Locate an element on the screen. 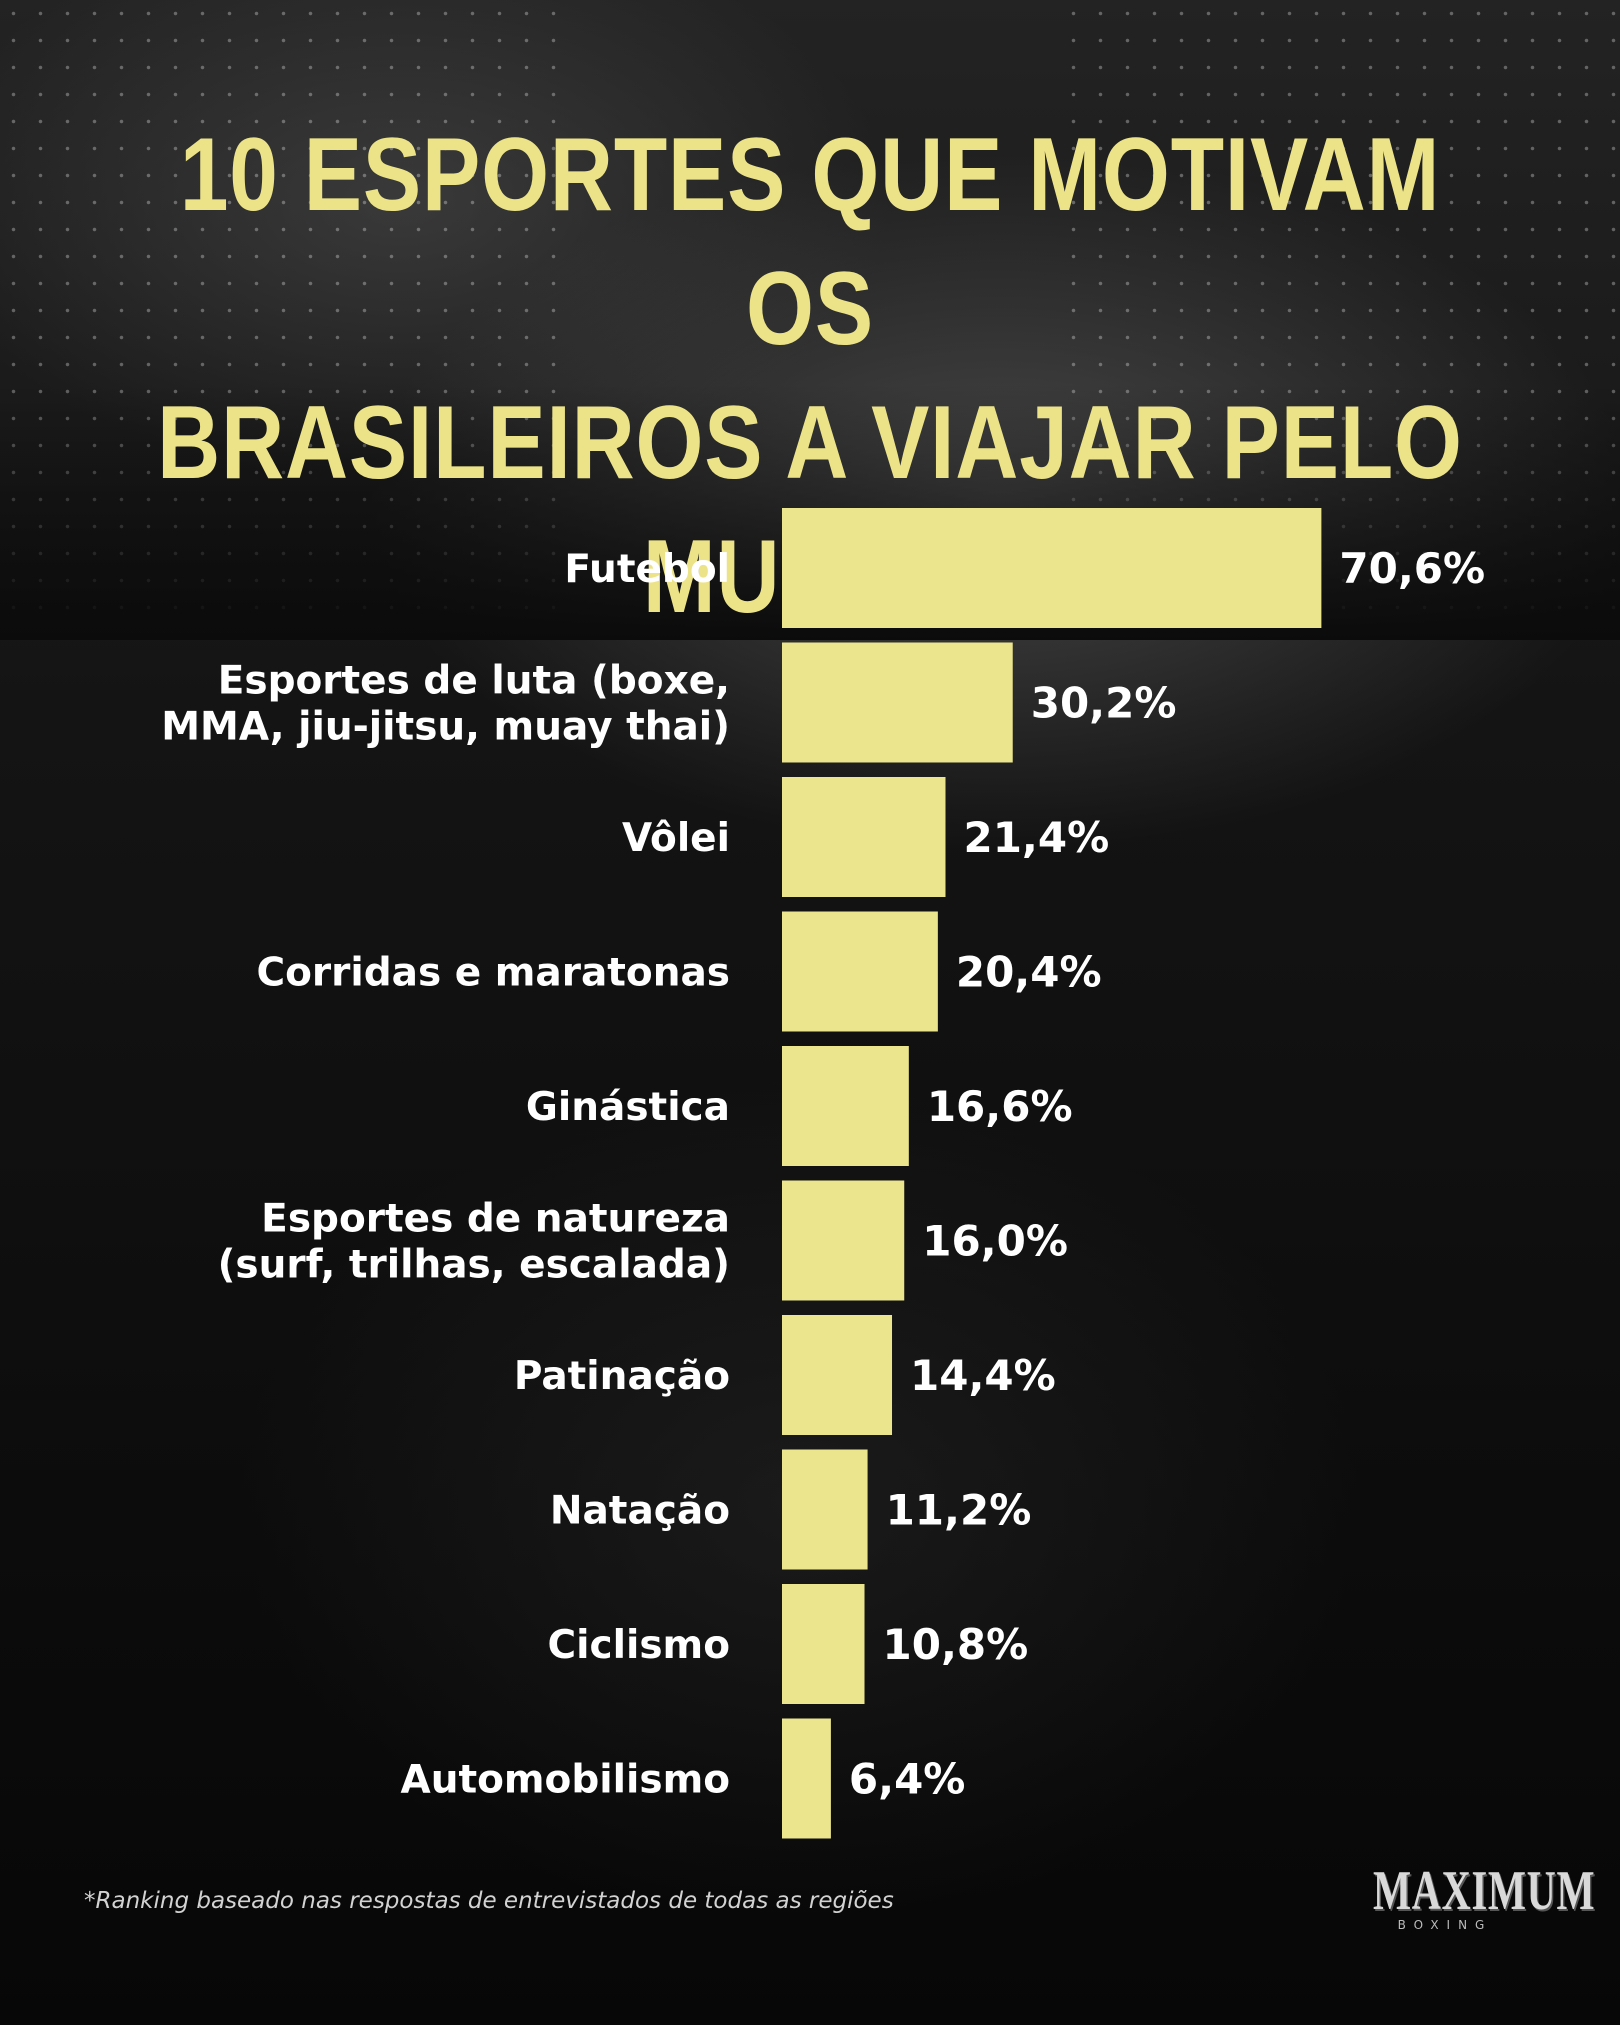 The height and width of the screenshot is (2025, 1620). category-label-4: Corridas e maratonas is located at coordinates (493, 973).